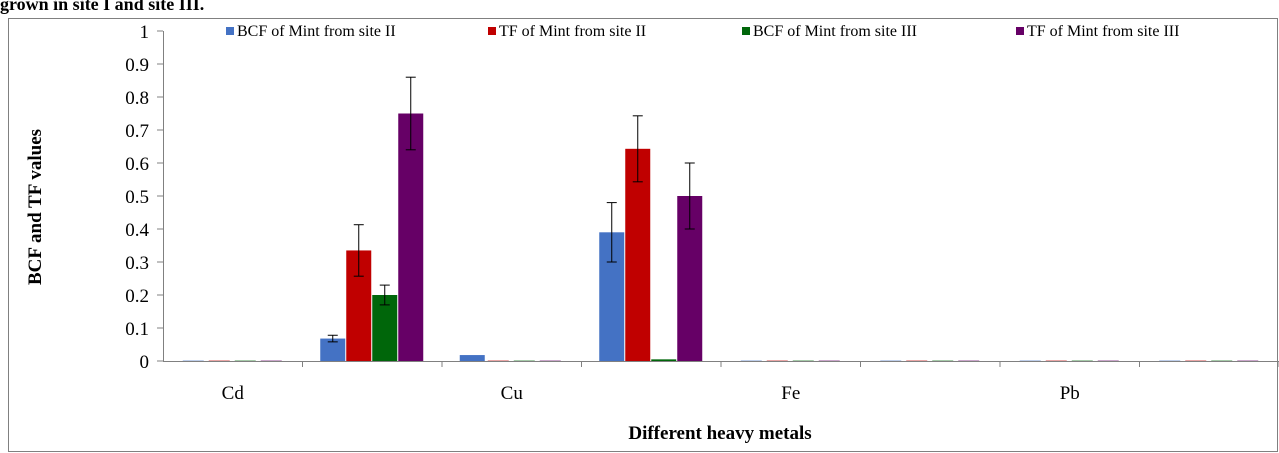  Describe the element at coordinates (137, 197) in the screenshot. I see `y-tick-label: 0.5` at that location.